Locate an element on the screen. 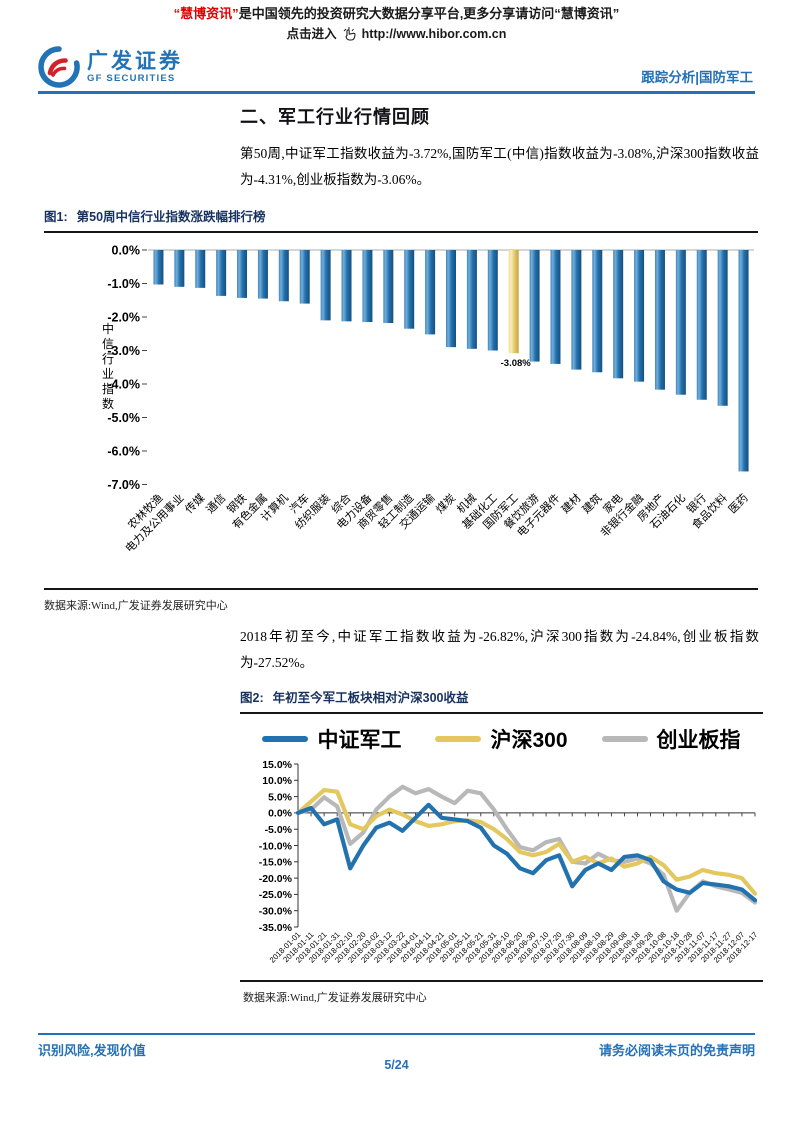 The width and height of the screenshot is (793, 1122). fig1-category-label: 传媒 is located at coordinates (195, 503).